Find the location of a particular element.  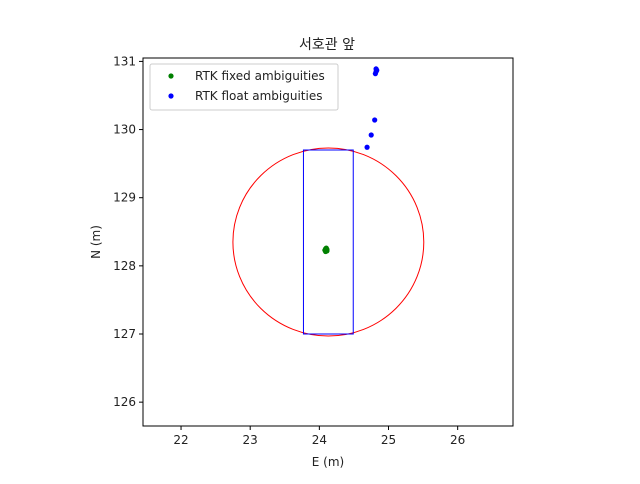

x-tick-label: 23 is located at coordinates (250, 440).